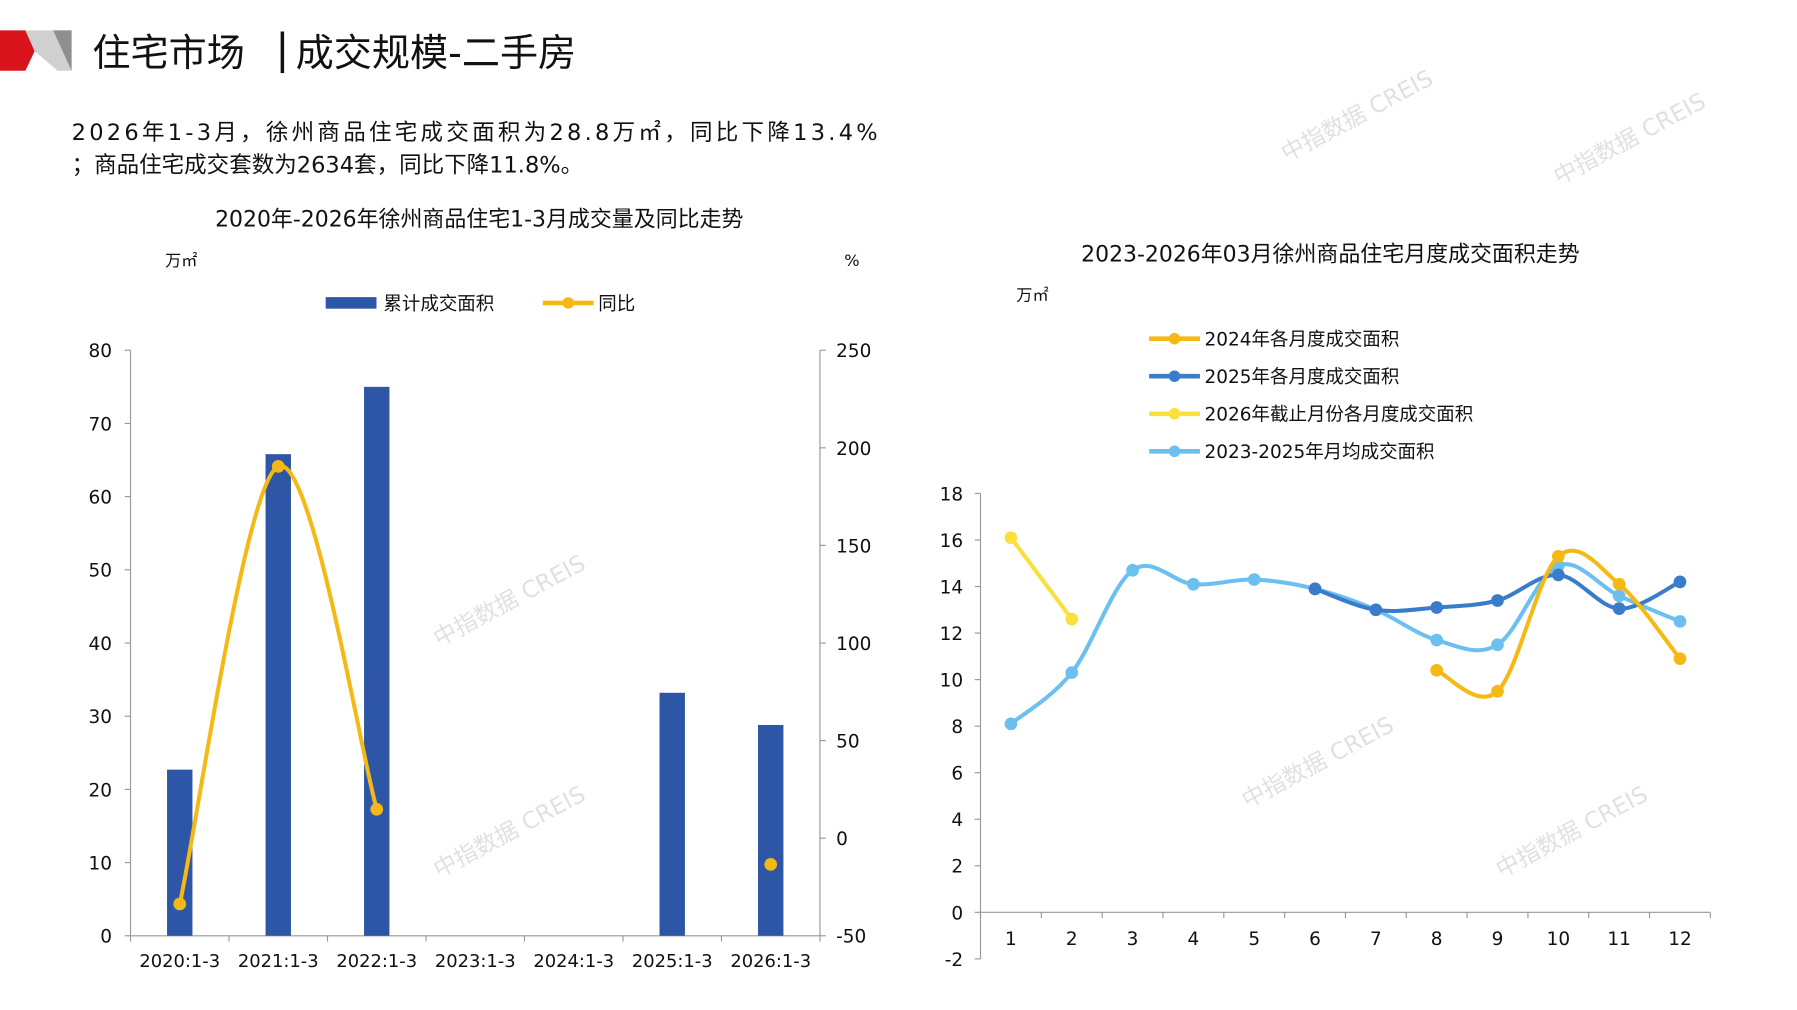 The height and width of the screenshot is (1010, 1797). Describe the element at coordinates (848, 742) in the screenshot. I see `y2-tick-label: 50` at that location.